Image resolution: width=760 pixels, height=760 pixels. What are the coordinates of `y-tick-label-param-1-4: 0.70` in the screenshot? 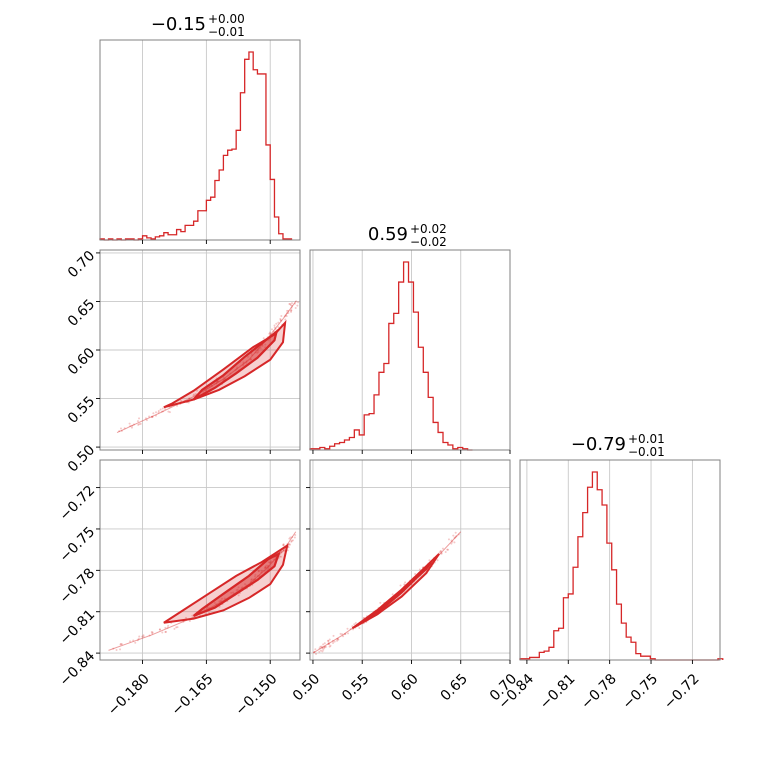 It's located at (81, 264).